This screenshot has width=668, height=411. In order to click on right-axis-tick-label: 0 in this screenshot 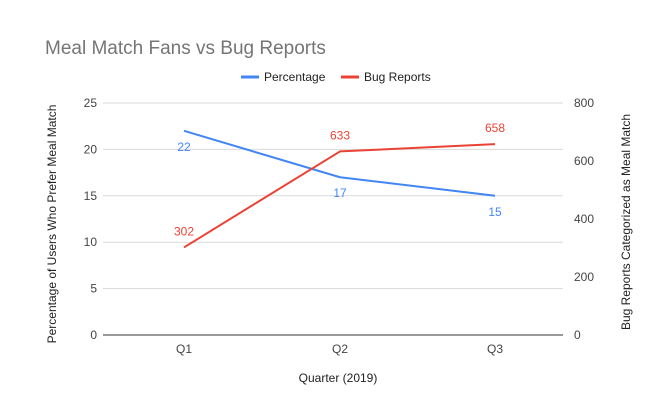, I will do `click(577, 335)`.